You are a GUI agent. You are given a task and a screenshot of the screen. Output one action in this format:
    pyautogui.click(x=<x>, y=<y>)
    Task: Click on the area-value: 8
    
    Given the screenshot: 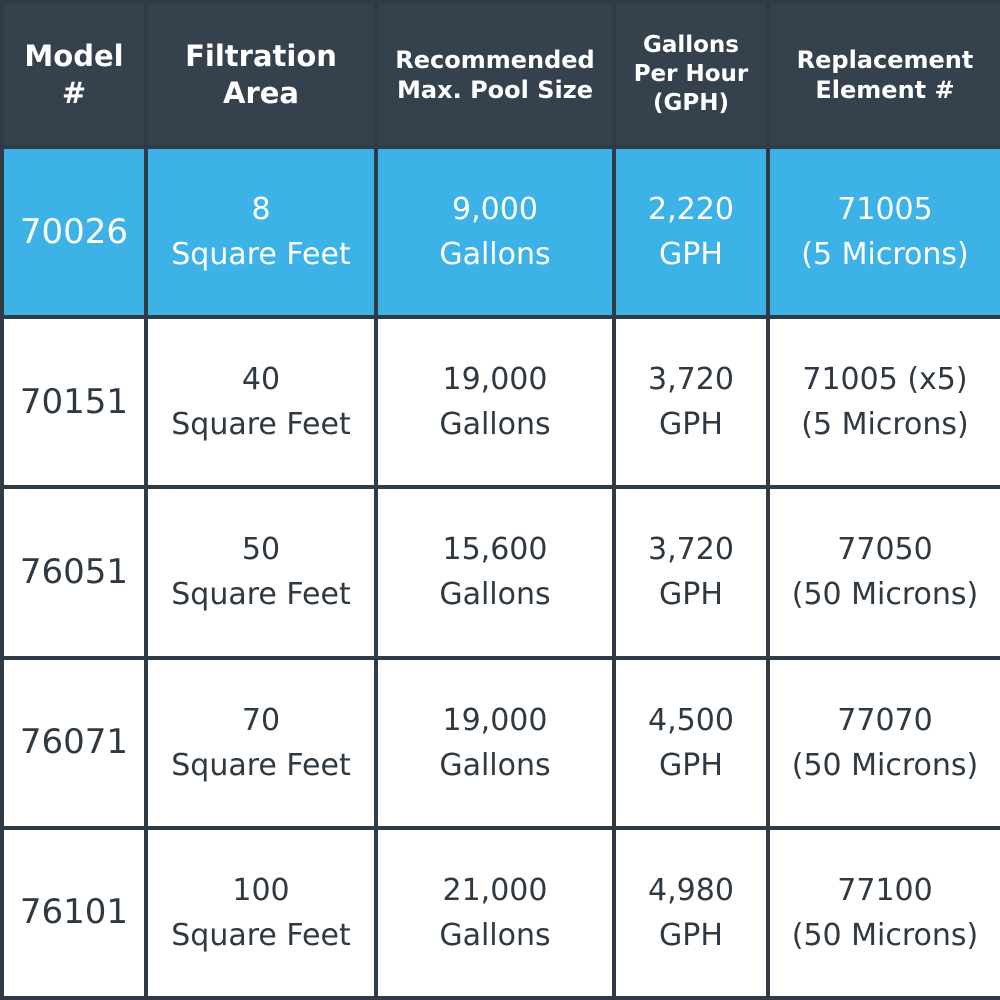 What is the action you would take?
    pyautogui.click(x=261, y=210)
    